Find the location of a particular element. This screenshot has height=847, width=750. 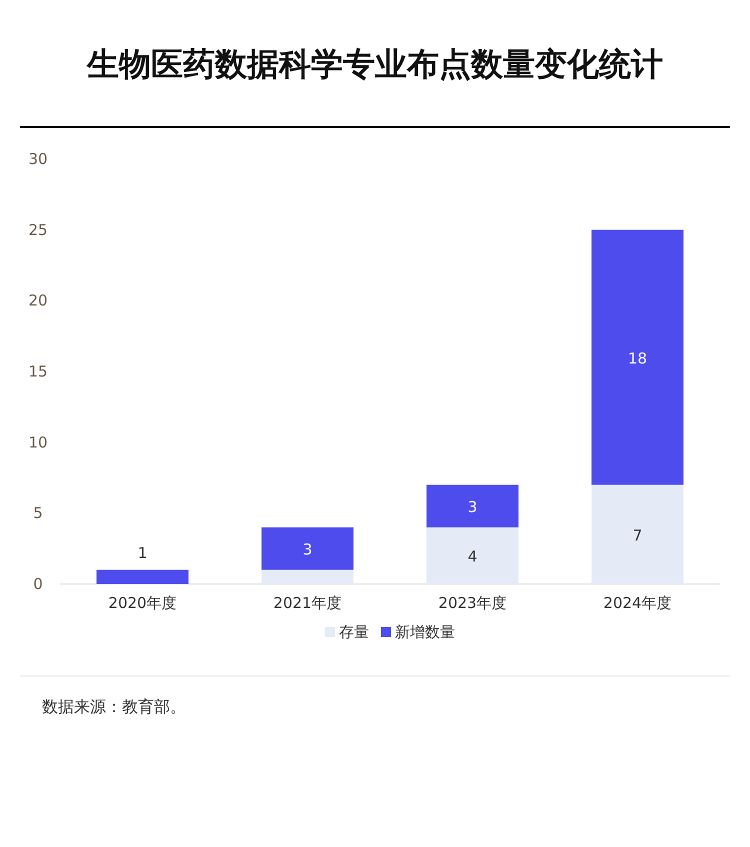

legend-label: 新增数量 is located at coordinates (425, 632).